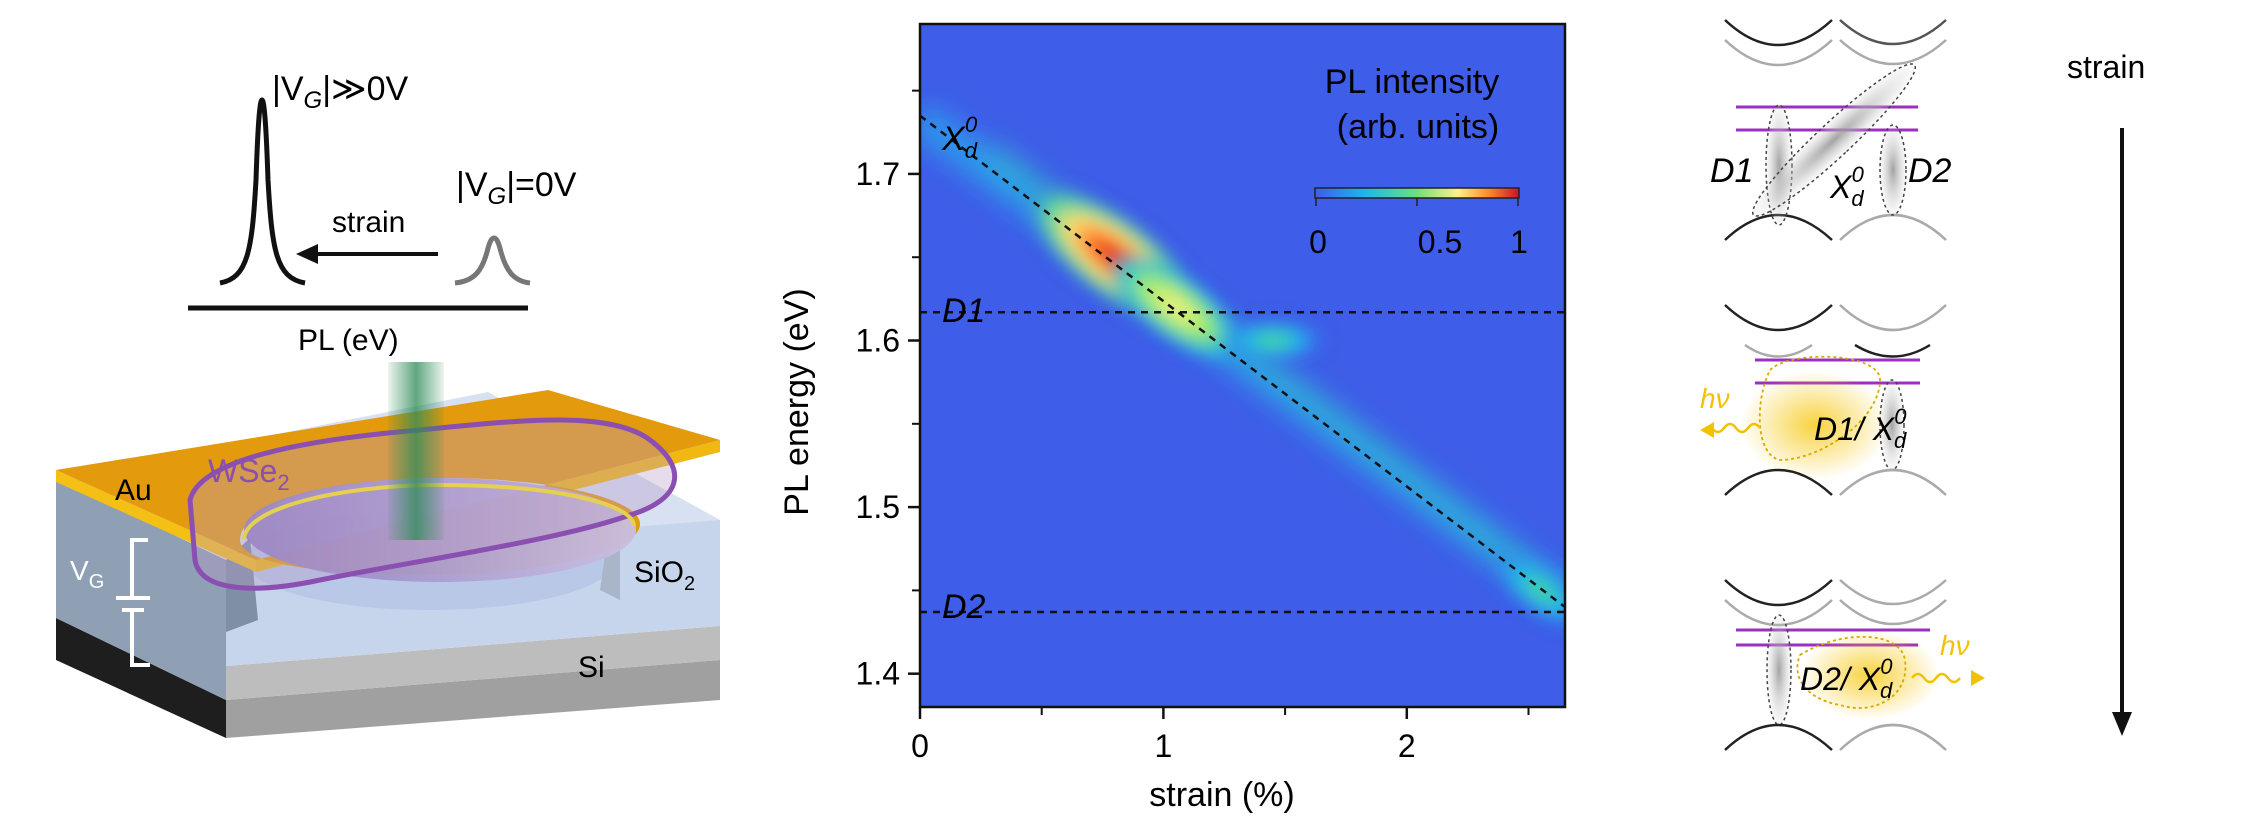  I want to click on y-tick-label: 1.5, so click(878, 507).